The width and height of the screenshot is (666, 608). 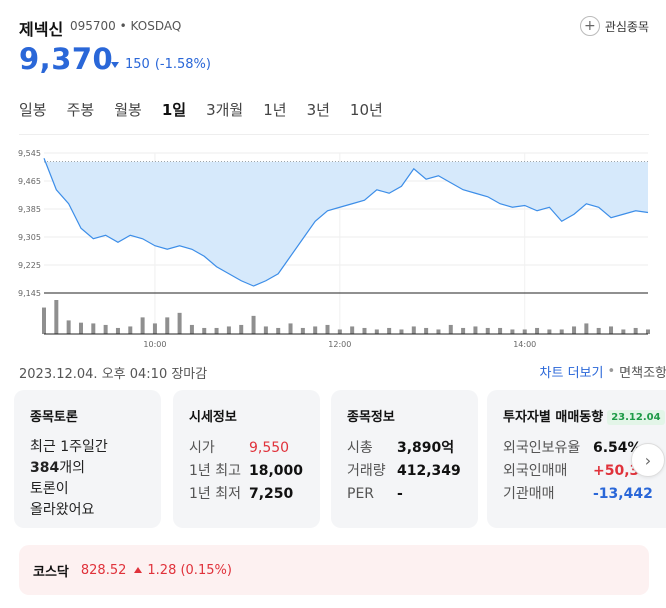 I want to click on kv-label: 1년 최고, so click(x=215, y=471).